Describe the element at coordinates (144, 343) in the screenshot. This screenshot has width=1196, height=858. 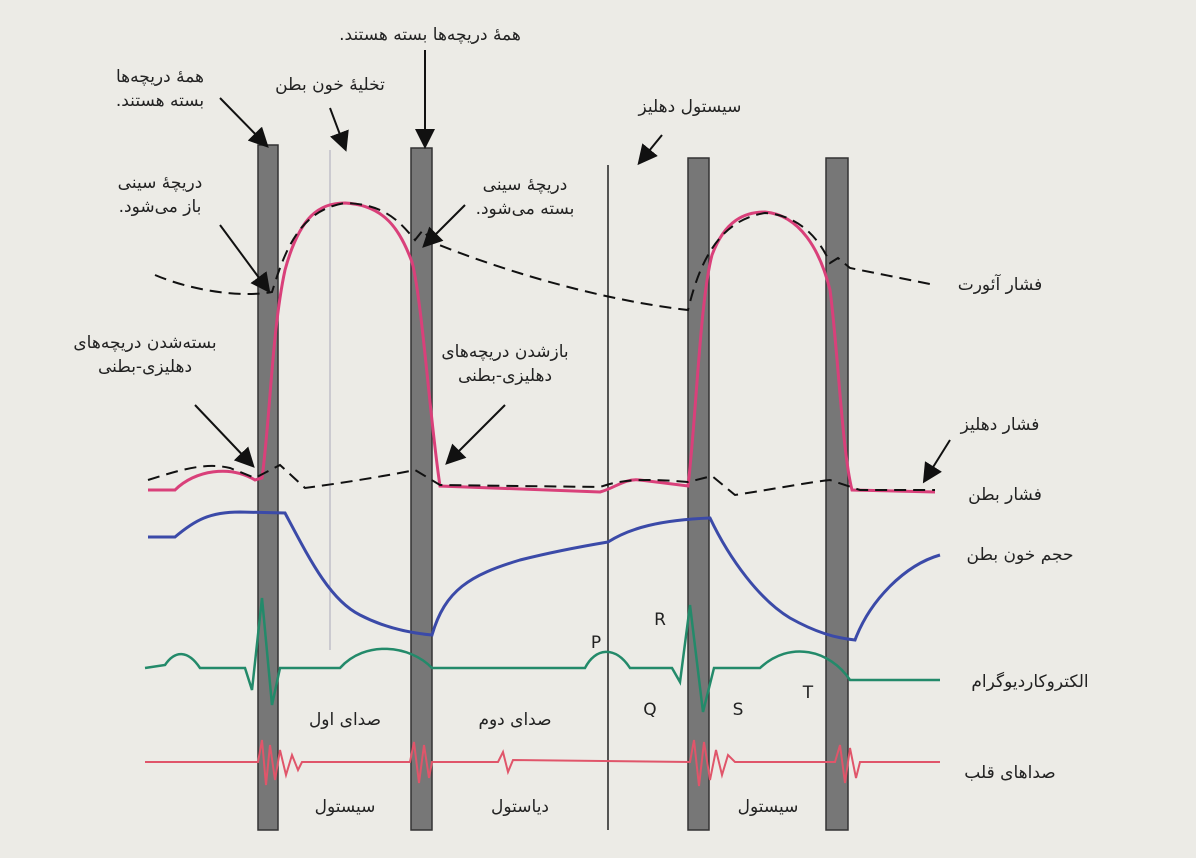
I see `annotation: بسته‌شدن دریچه‌های` at that location.